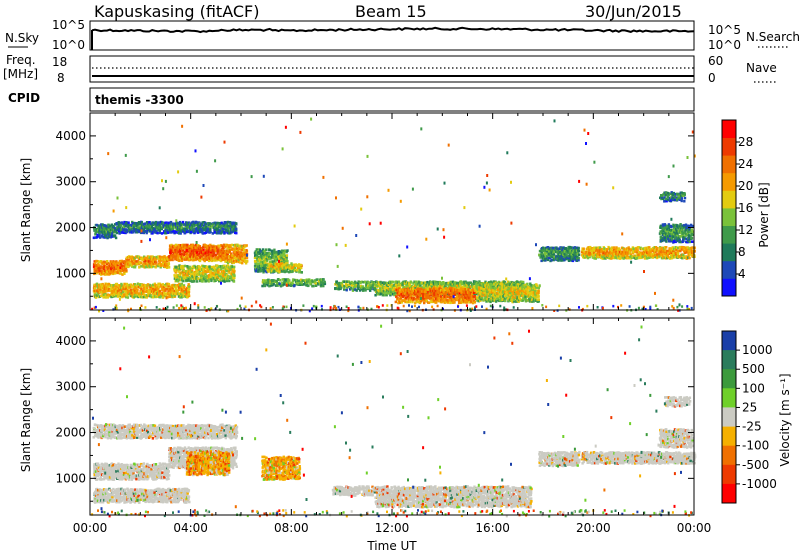  I want to click on nsky-label: N.Sky, so click(22, 38).